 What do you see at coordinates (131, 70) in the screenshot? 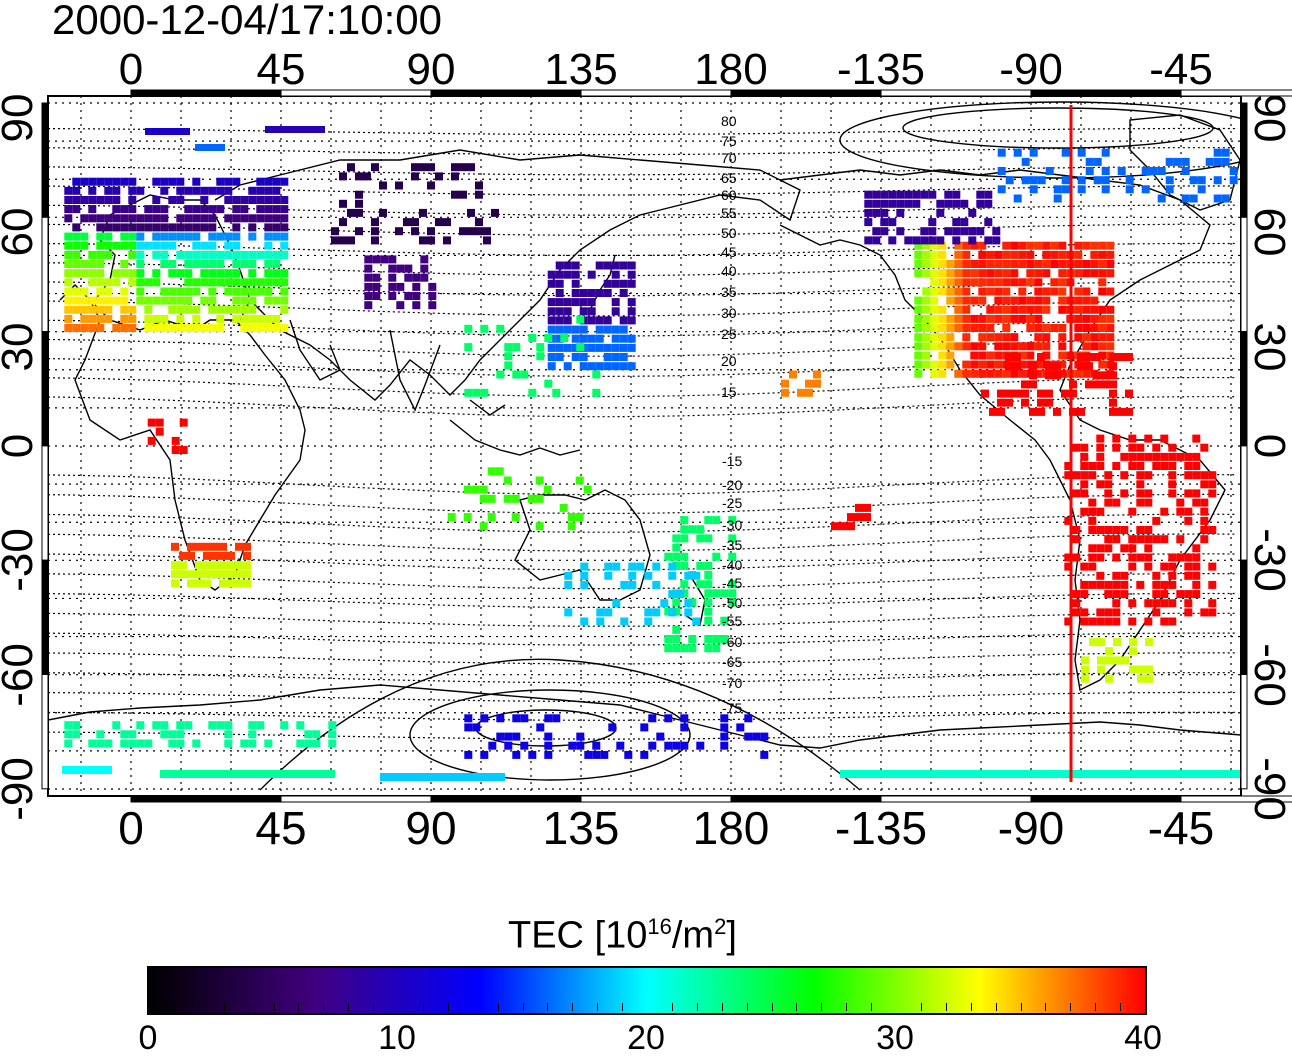
I see `longitude-tick-top: 0` at bounding box center [131, 70].